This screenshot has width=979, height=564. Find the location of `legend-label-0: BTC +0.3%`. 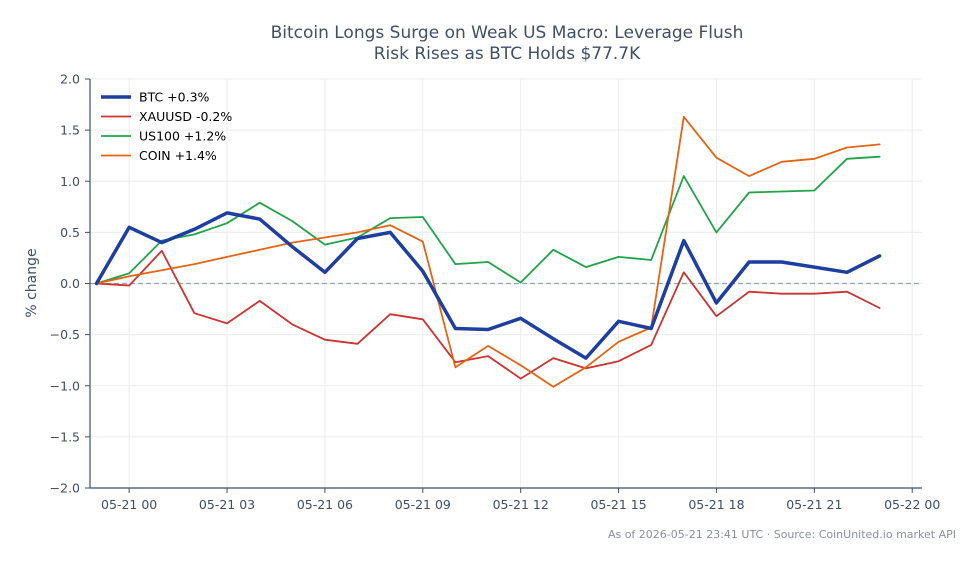

legend-label-0: BTC +0.3% is located at coordinates (174, 97).